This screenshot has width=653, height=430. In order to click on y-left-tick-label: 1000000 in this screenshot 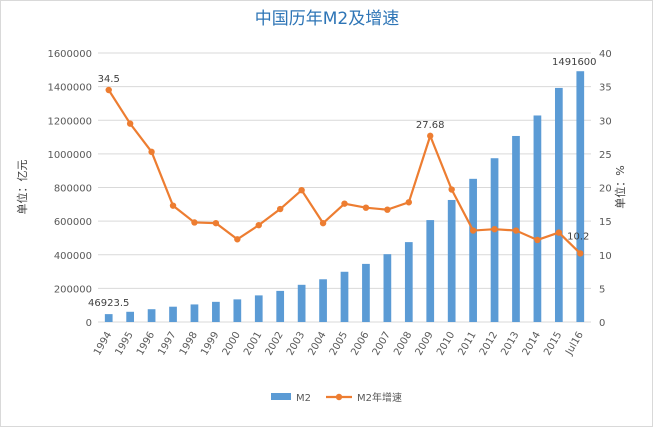, I will do `click(69, 155)`.